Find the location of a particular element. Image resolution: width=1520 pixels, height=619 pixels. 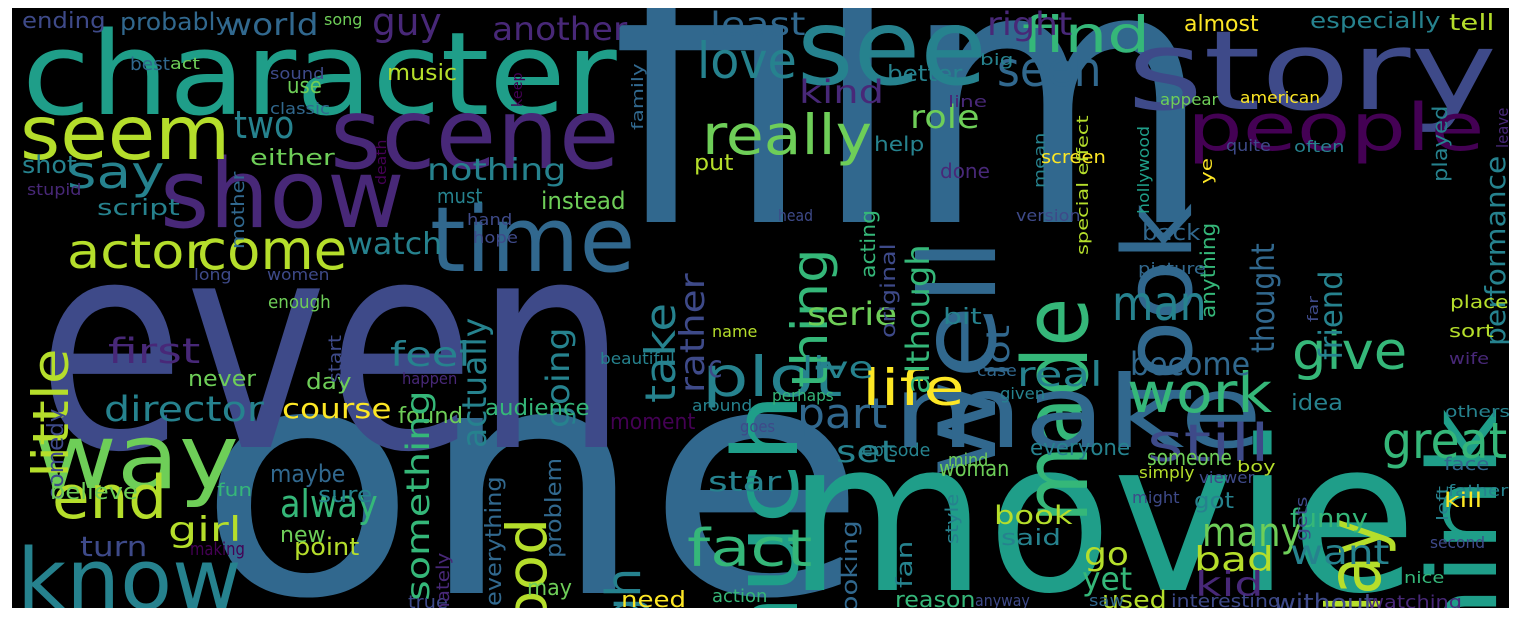

word-go: go is located at coordinates (1106, 554).